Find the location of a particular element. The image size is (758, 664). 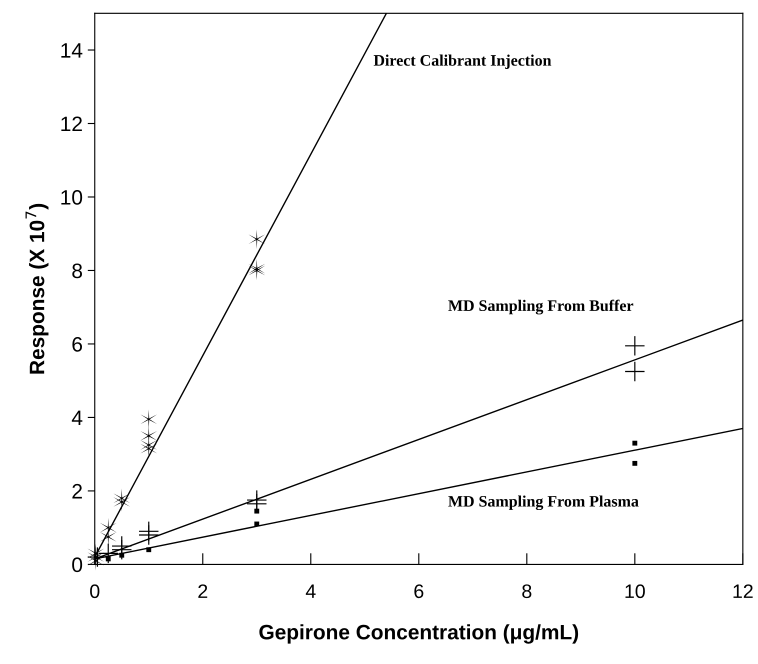

x-tick-label: 8 is located at coordinates (527, 591).